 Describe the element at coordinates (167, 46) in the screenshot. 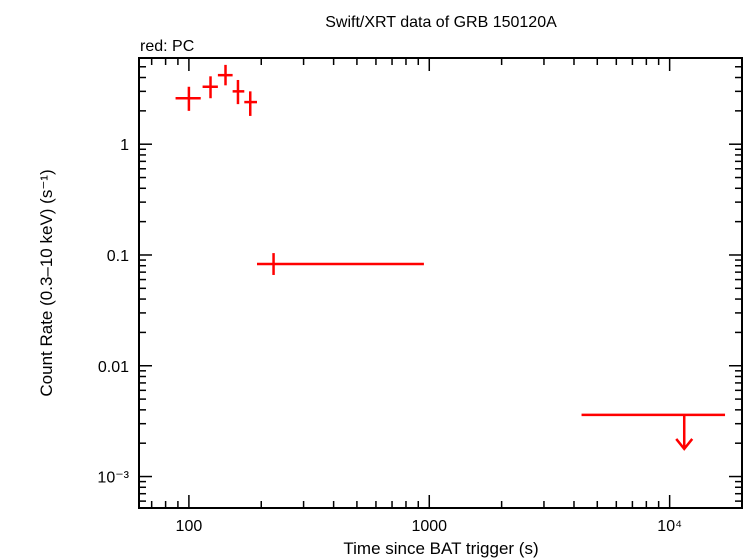

I see `chart-subtitle: red: PC` at that location.